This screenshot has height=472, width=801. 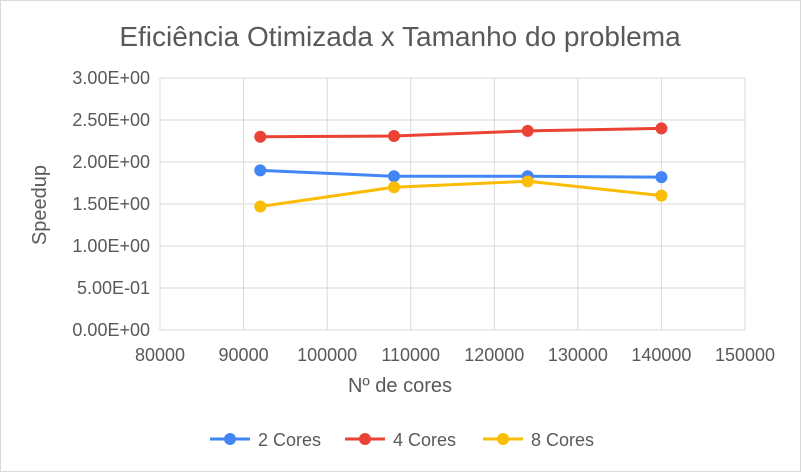 I want to click on x-tick-label: 100000, so click(x=327, y=355).